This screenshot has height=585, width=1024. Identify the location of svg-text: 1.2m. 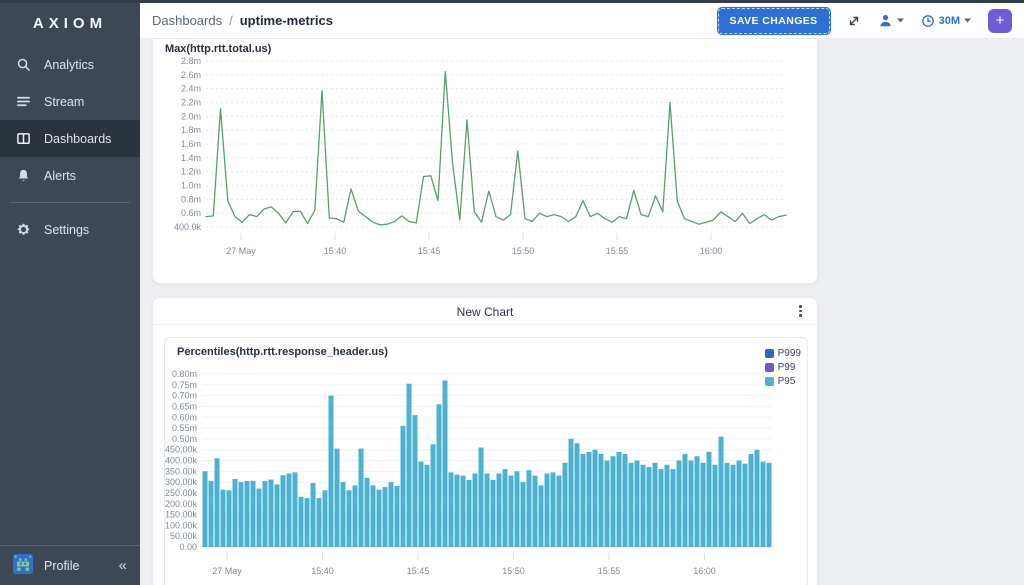
(191, 172).